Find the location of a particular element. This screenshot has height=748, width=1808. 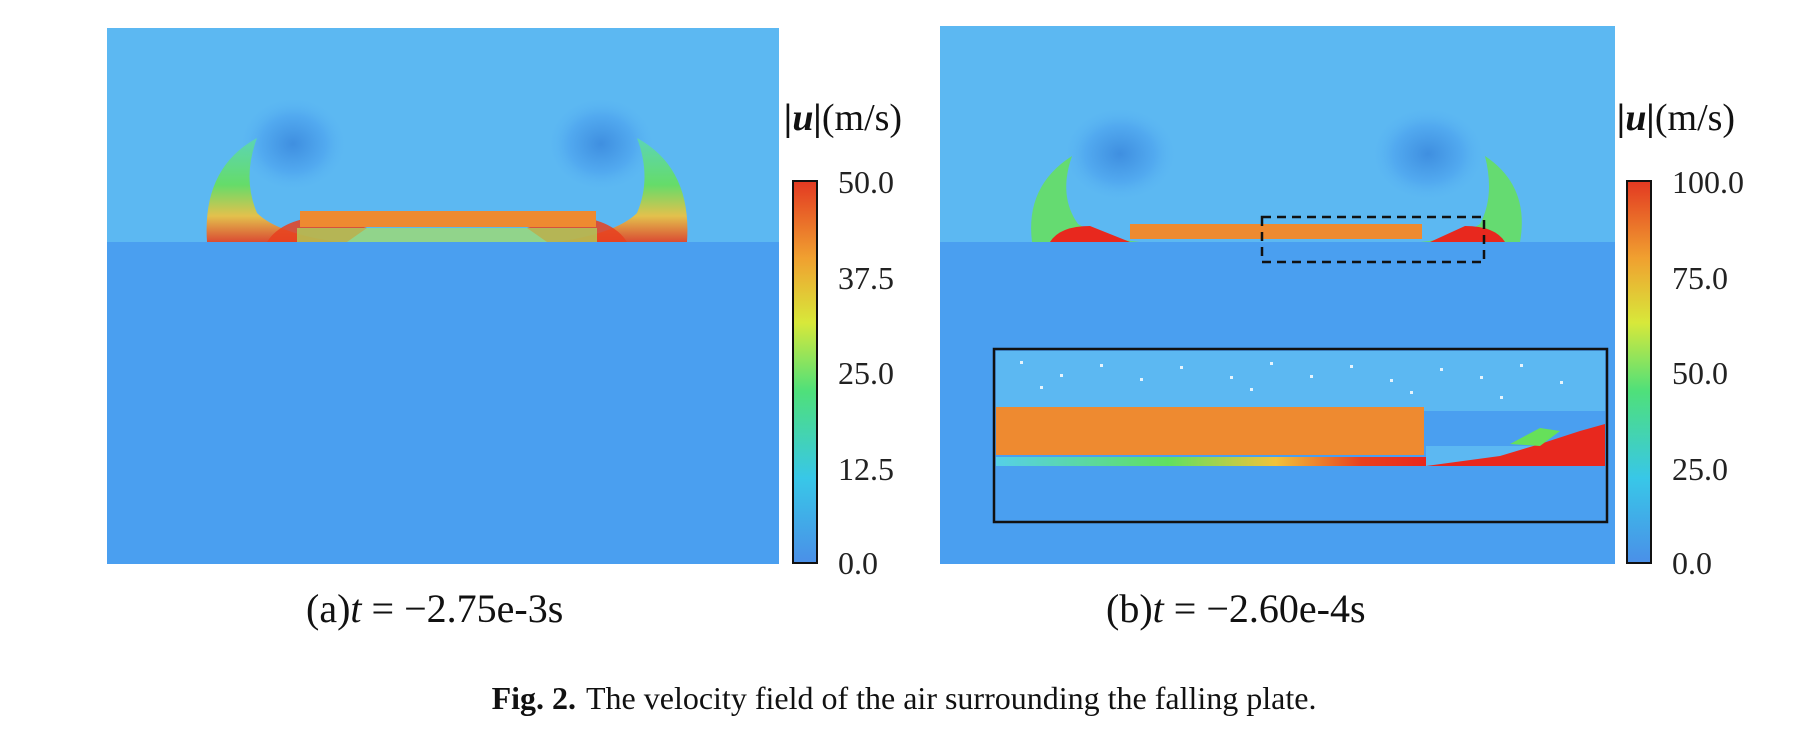

colorbar-a is located at coordinates (805, 372).